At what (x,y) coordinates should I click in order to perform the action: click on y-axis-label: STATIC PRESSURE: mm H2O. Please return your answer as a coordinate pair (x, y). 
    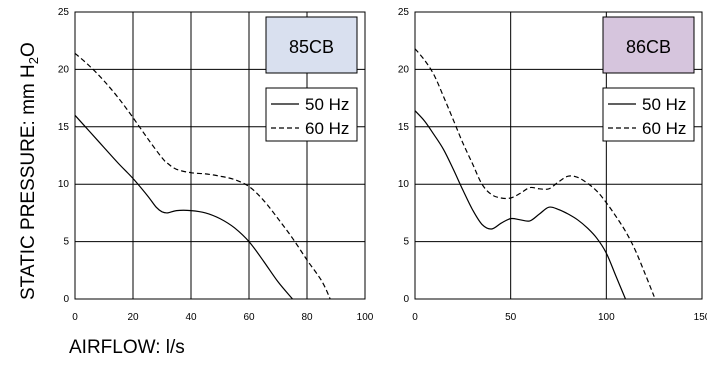
    Looking at the image, I should click on (29, 171).